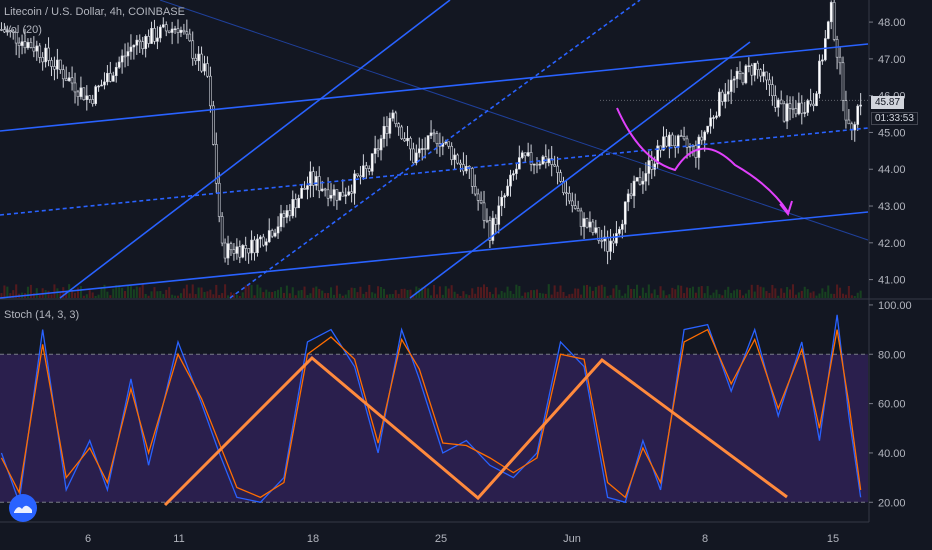  I want to click on tradingview-logo-icon, so click(23, 508).